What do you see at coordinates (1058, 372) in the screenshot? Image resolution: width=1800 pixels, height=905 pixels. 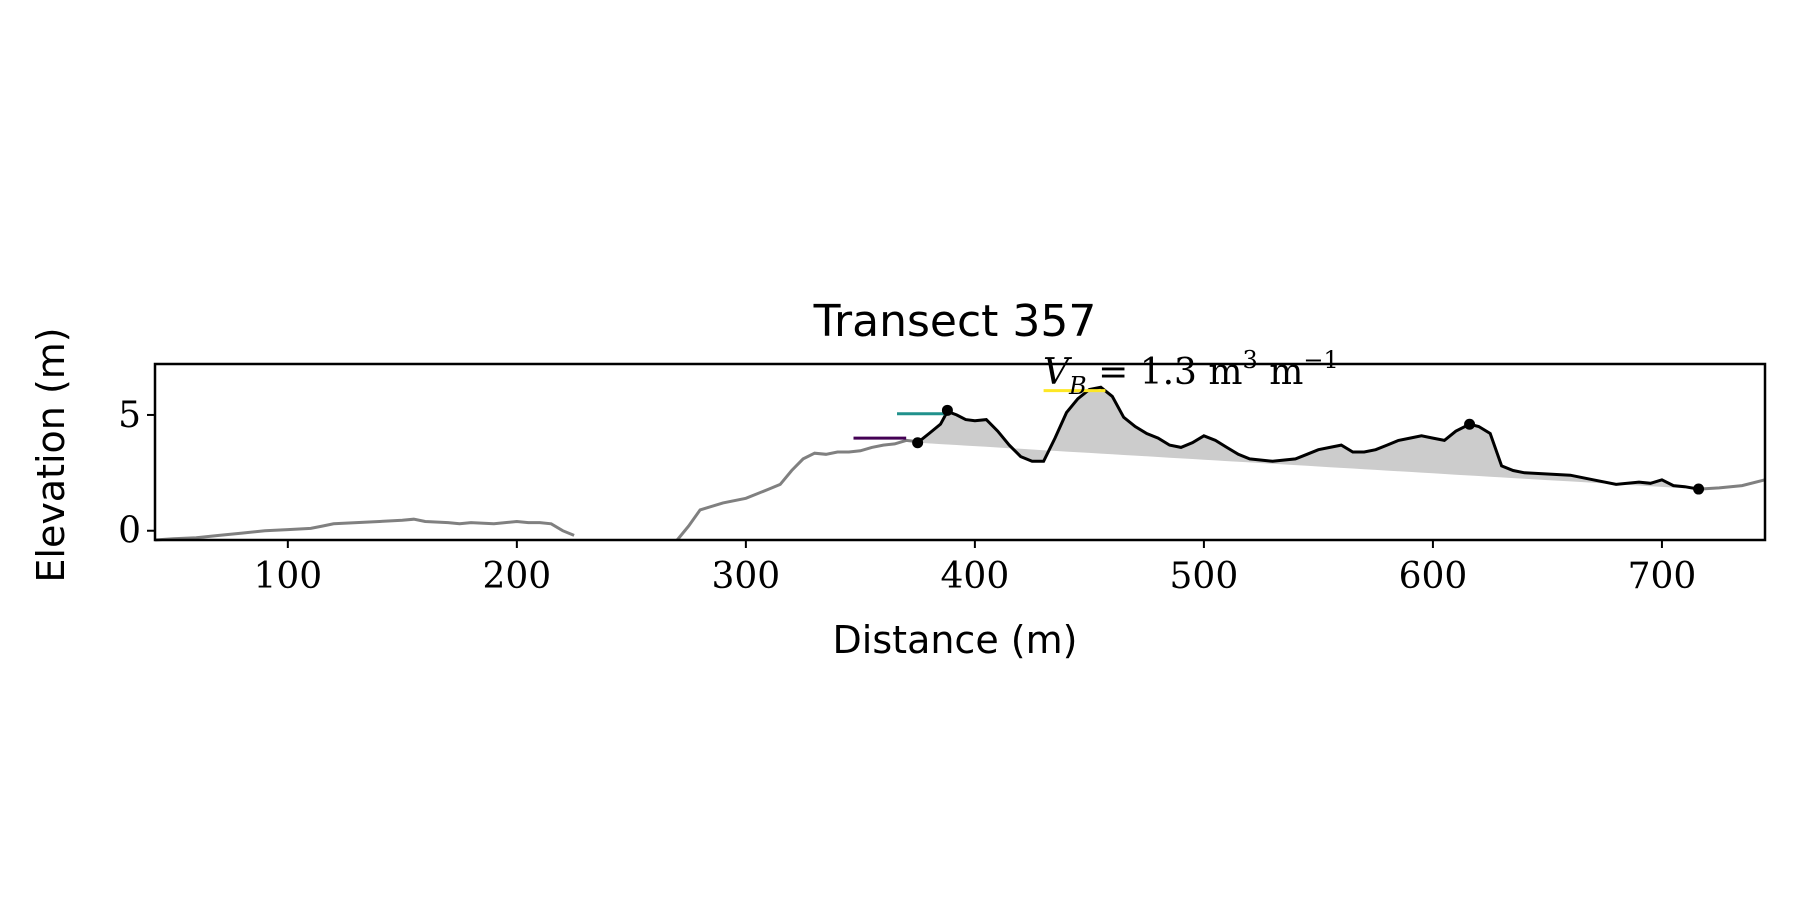 I see `annotation-v: V` at bounding box center [1058, 372].